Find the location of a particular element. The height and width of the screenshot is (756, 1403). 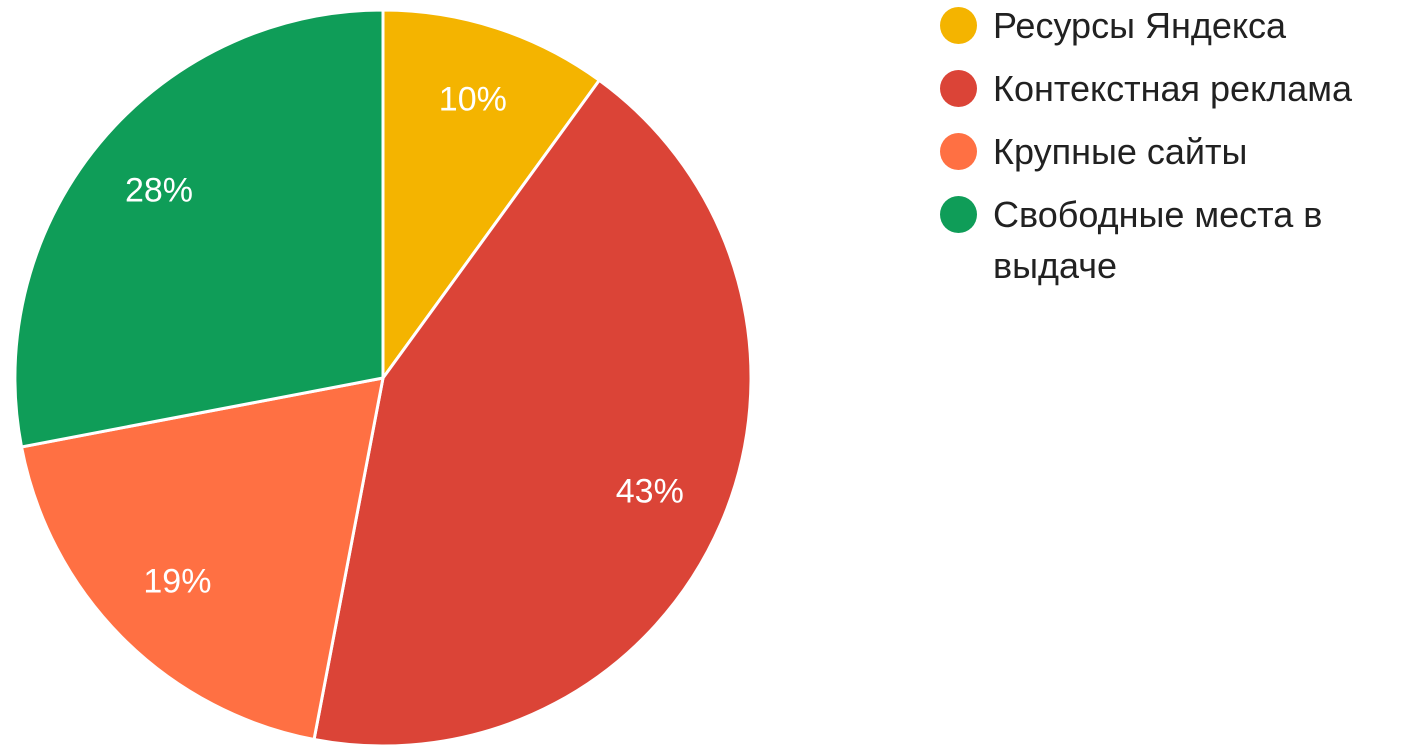

legend-item: Свободные места в выдаче is located at coordinates (1150, 240).